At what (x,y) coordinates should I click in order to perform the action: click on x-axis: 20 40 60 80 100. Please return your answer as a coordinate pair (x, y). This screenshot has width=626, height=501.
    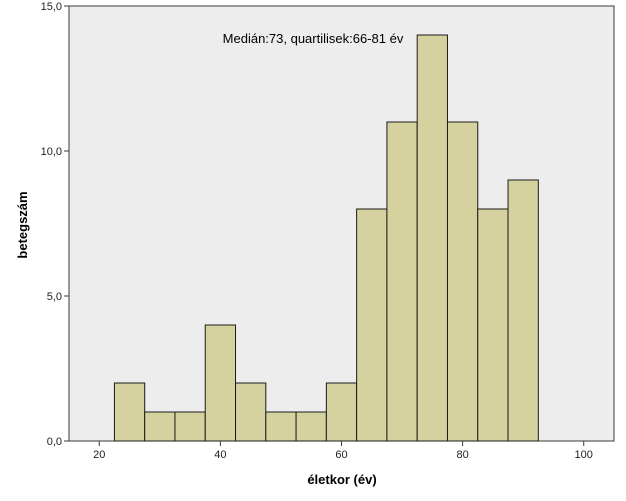
    Looking at the image, I should click on (343, 451).